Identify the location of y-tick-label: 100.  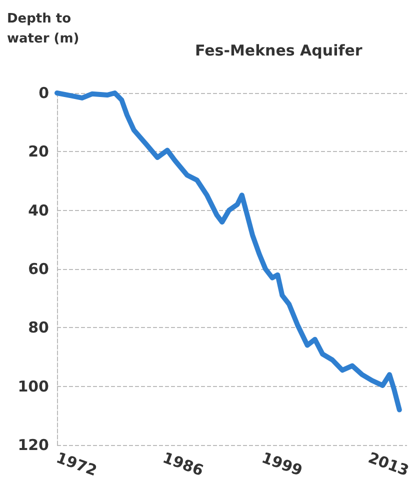
(33, 386).